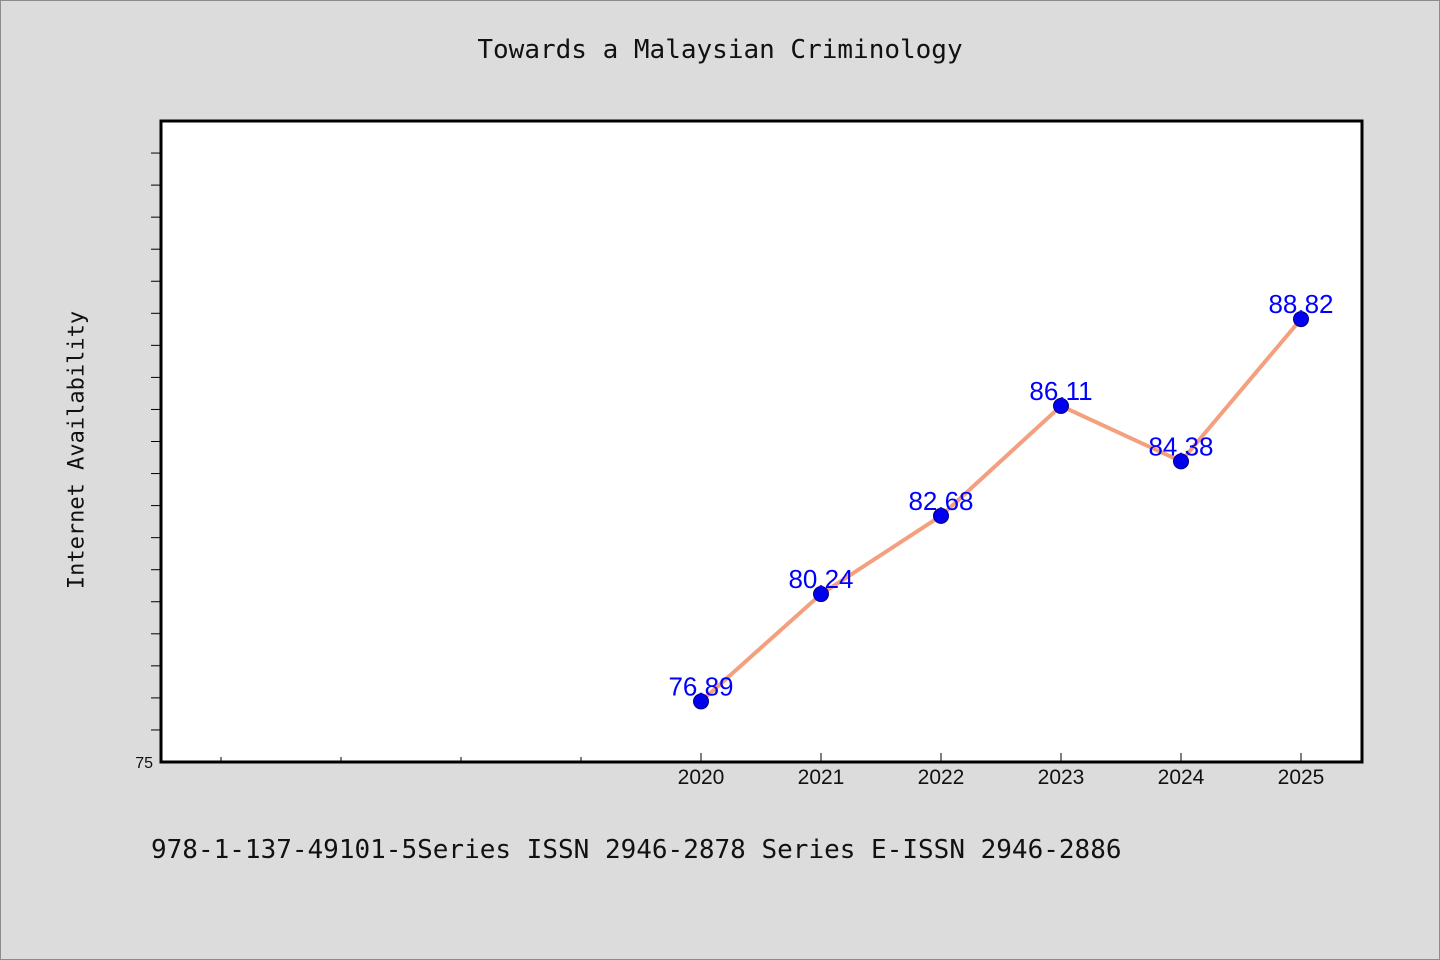  Describe the element at coordinates (1181, 777) in the screenshot. I see `x-tick-label: 2024` at that location.